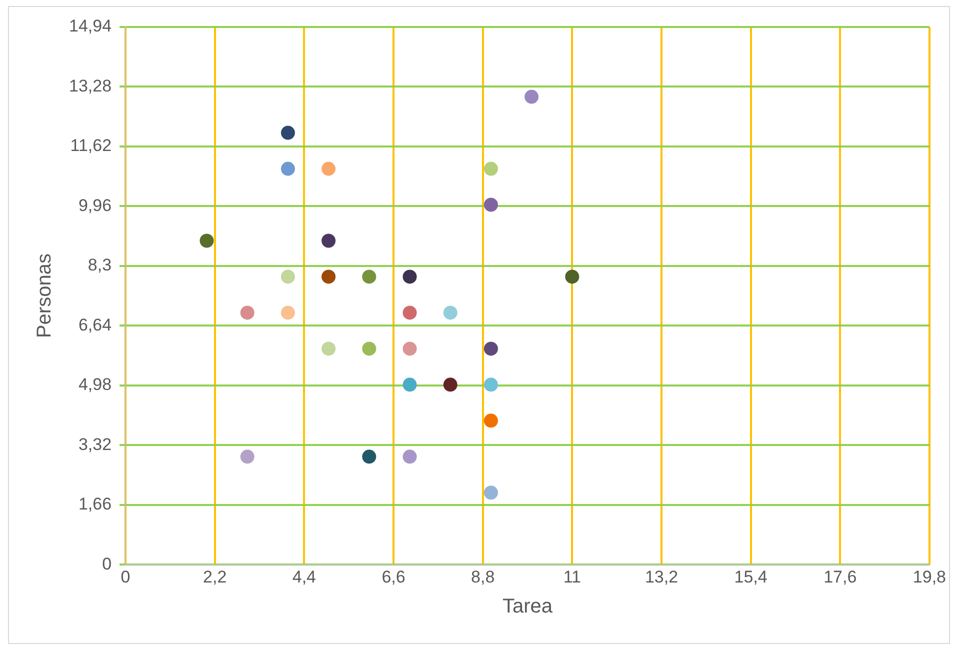 This screenshot has height=648, width=956. Describe the element at coordinates (90, 26) in the screenshot. I see `y-tick-label: 14,94` at that location.